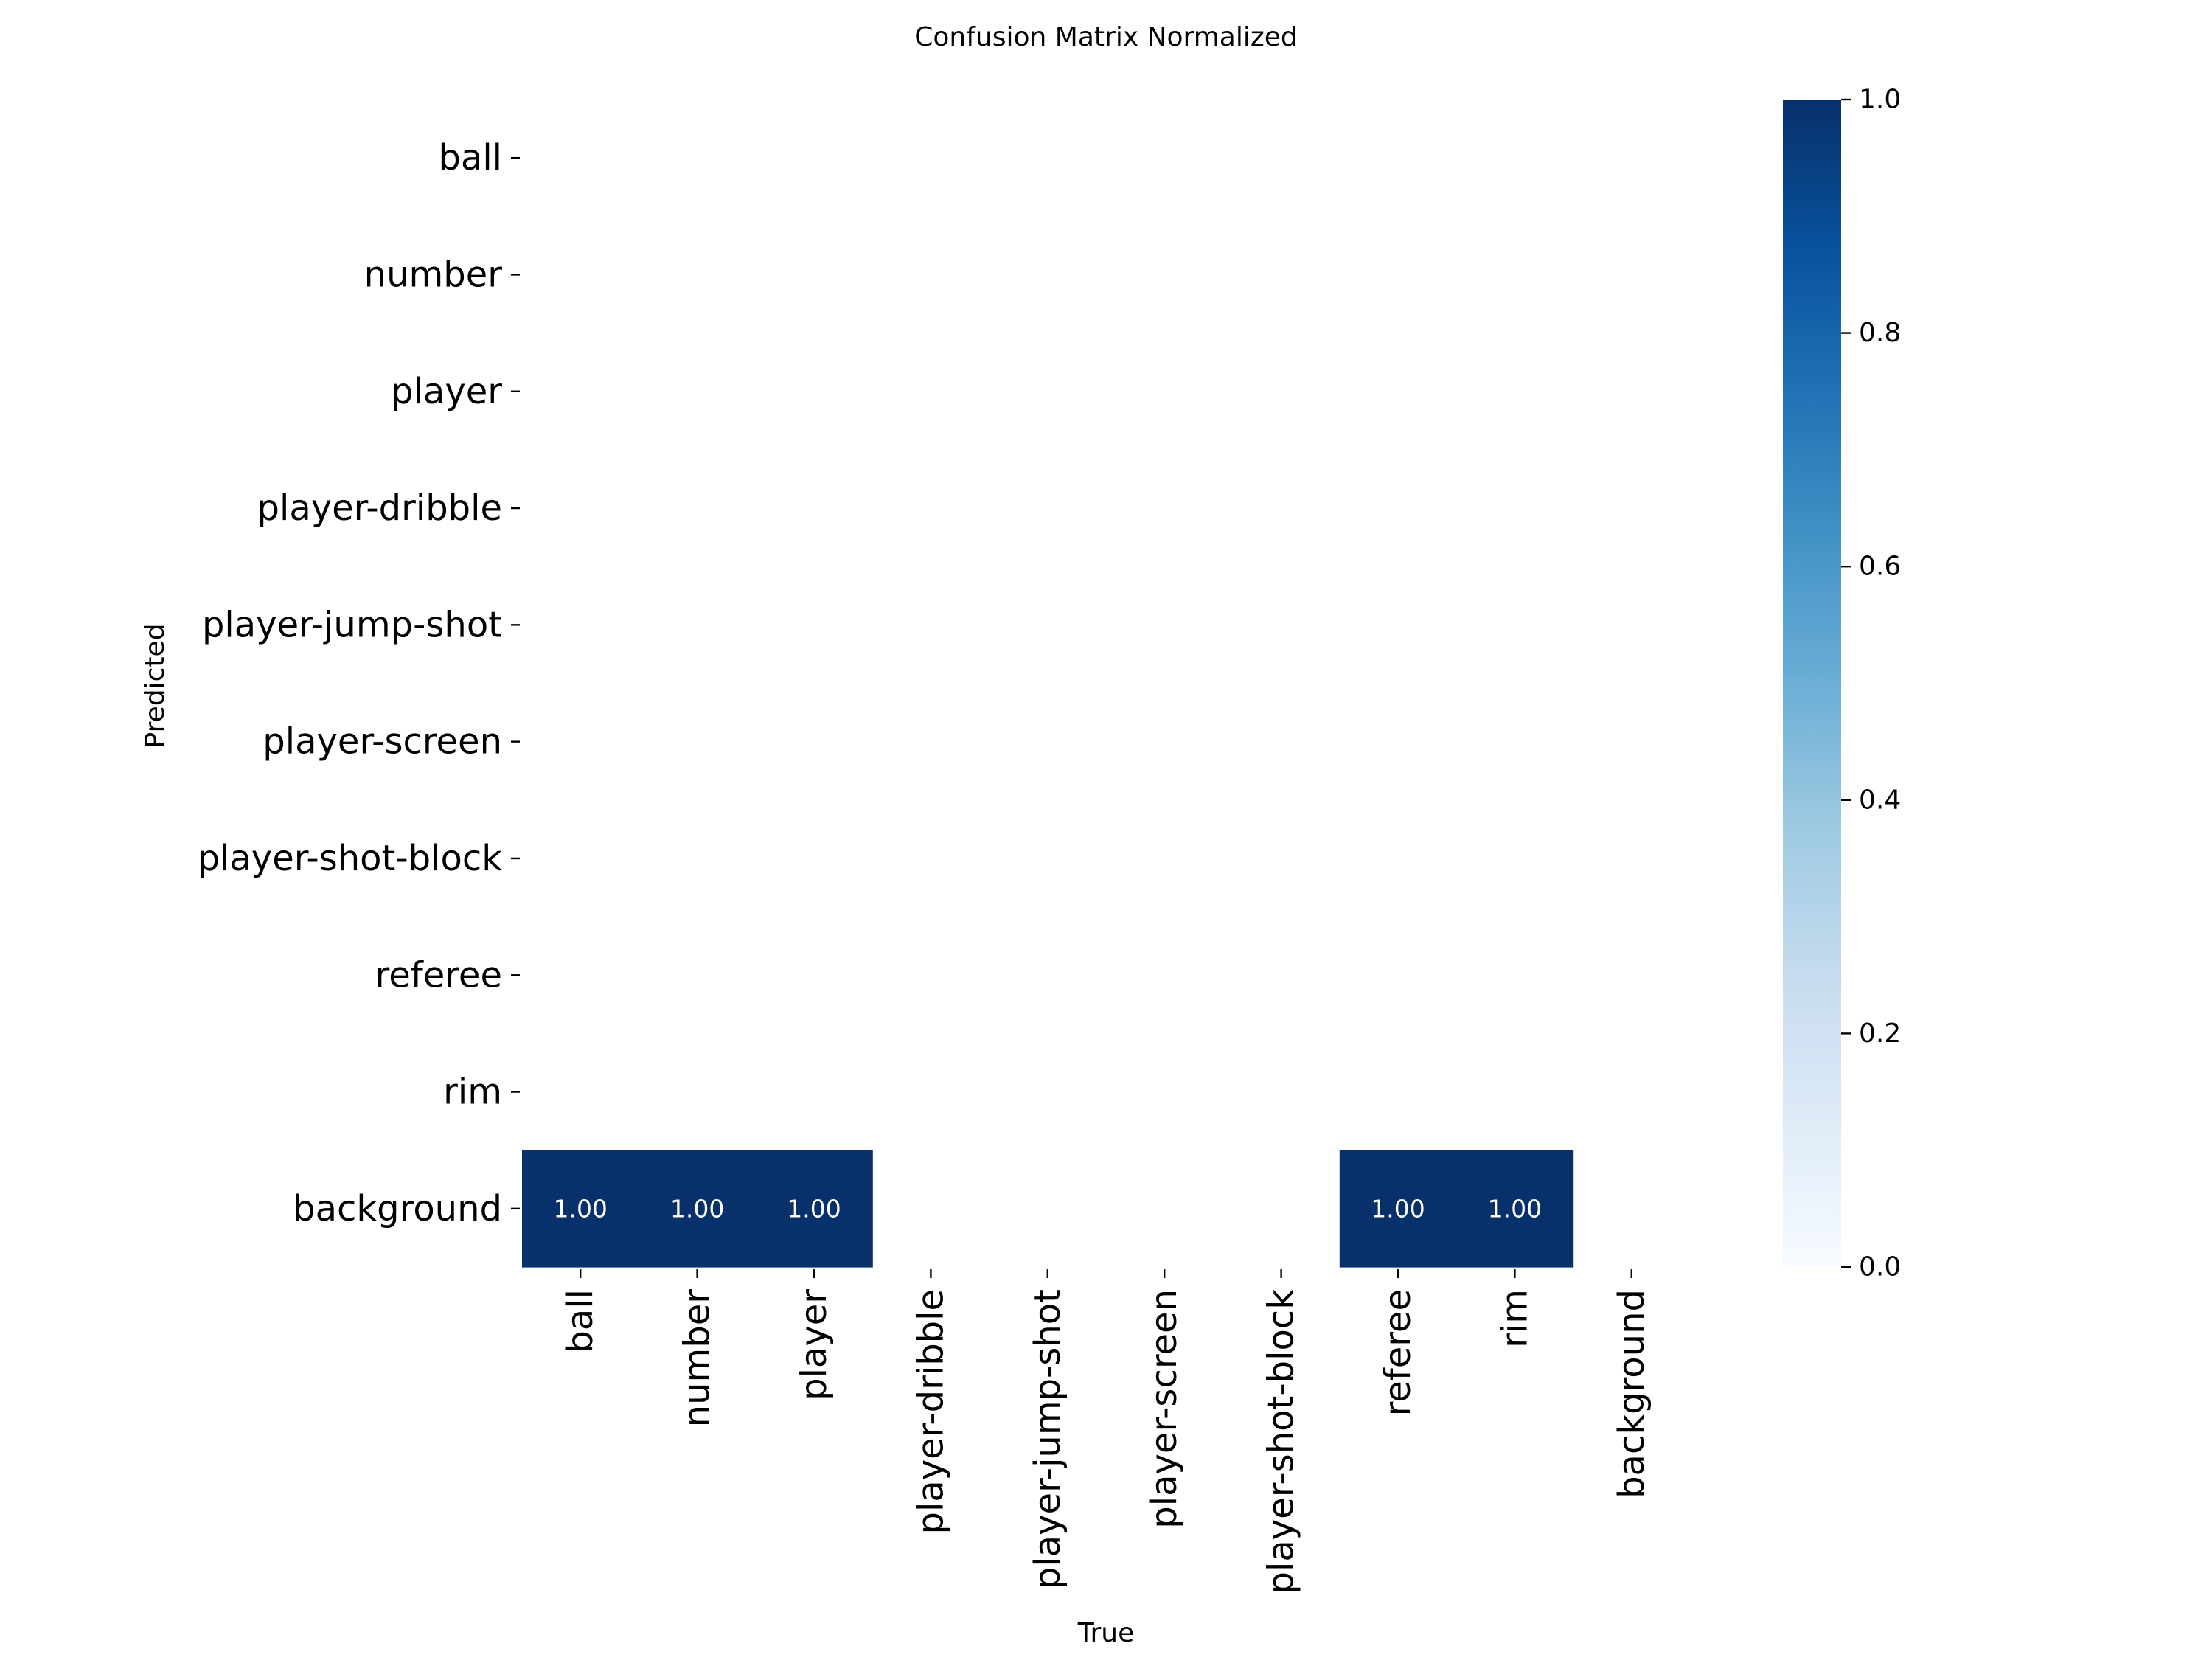 The height and width of the screenshot is (1663, 2212). I want to click on colorbar-tick-label-0-0: 0.0, so click(1880, 1267).